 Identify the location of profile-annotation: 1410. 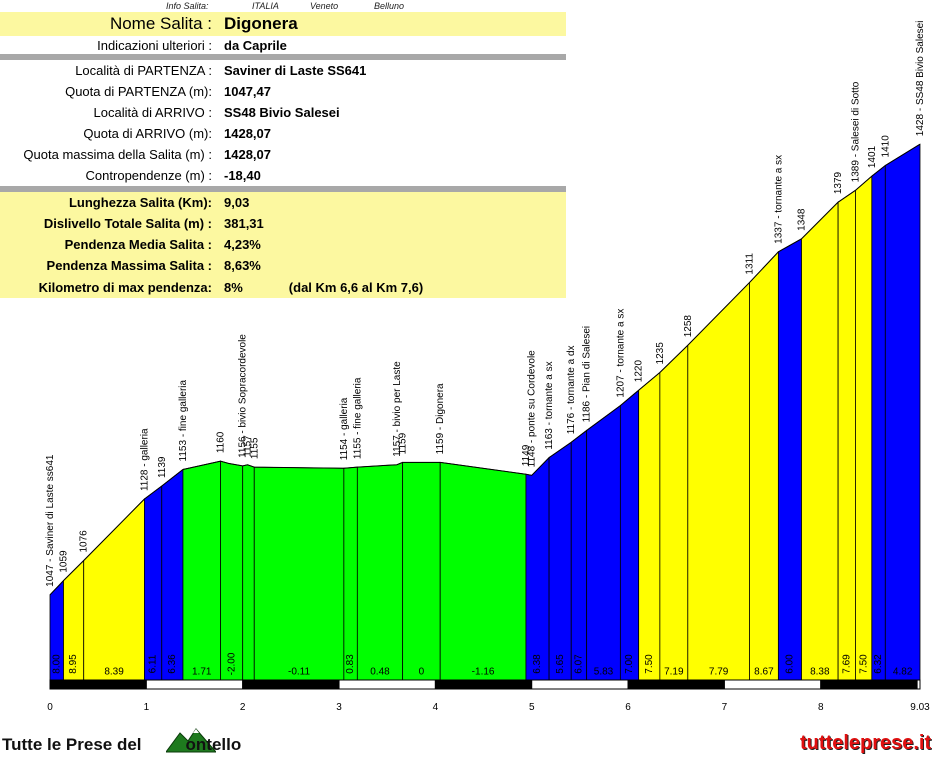
(885, 146).